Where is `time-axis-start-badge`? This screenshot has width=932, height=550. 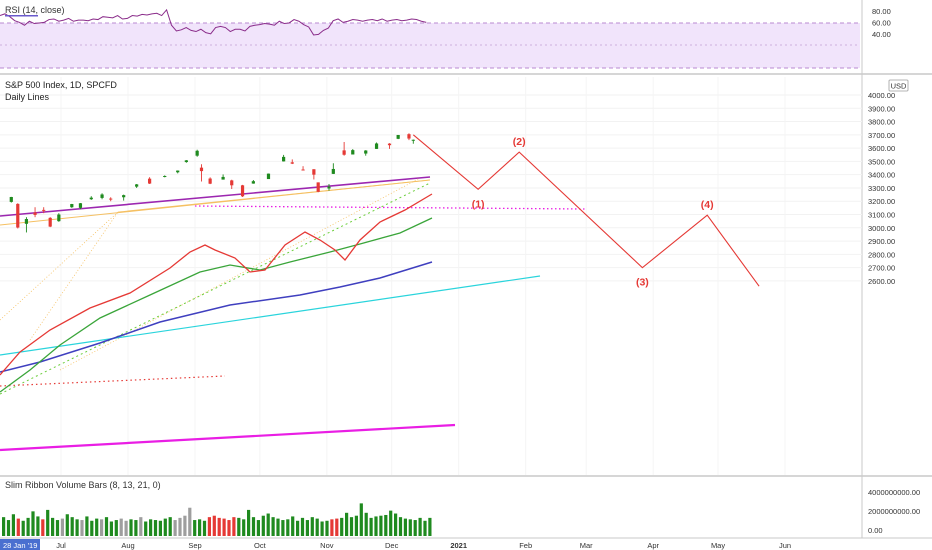 time-axis-start-badge is located at coordinates (20, 544).